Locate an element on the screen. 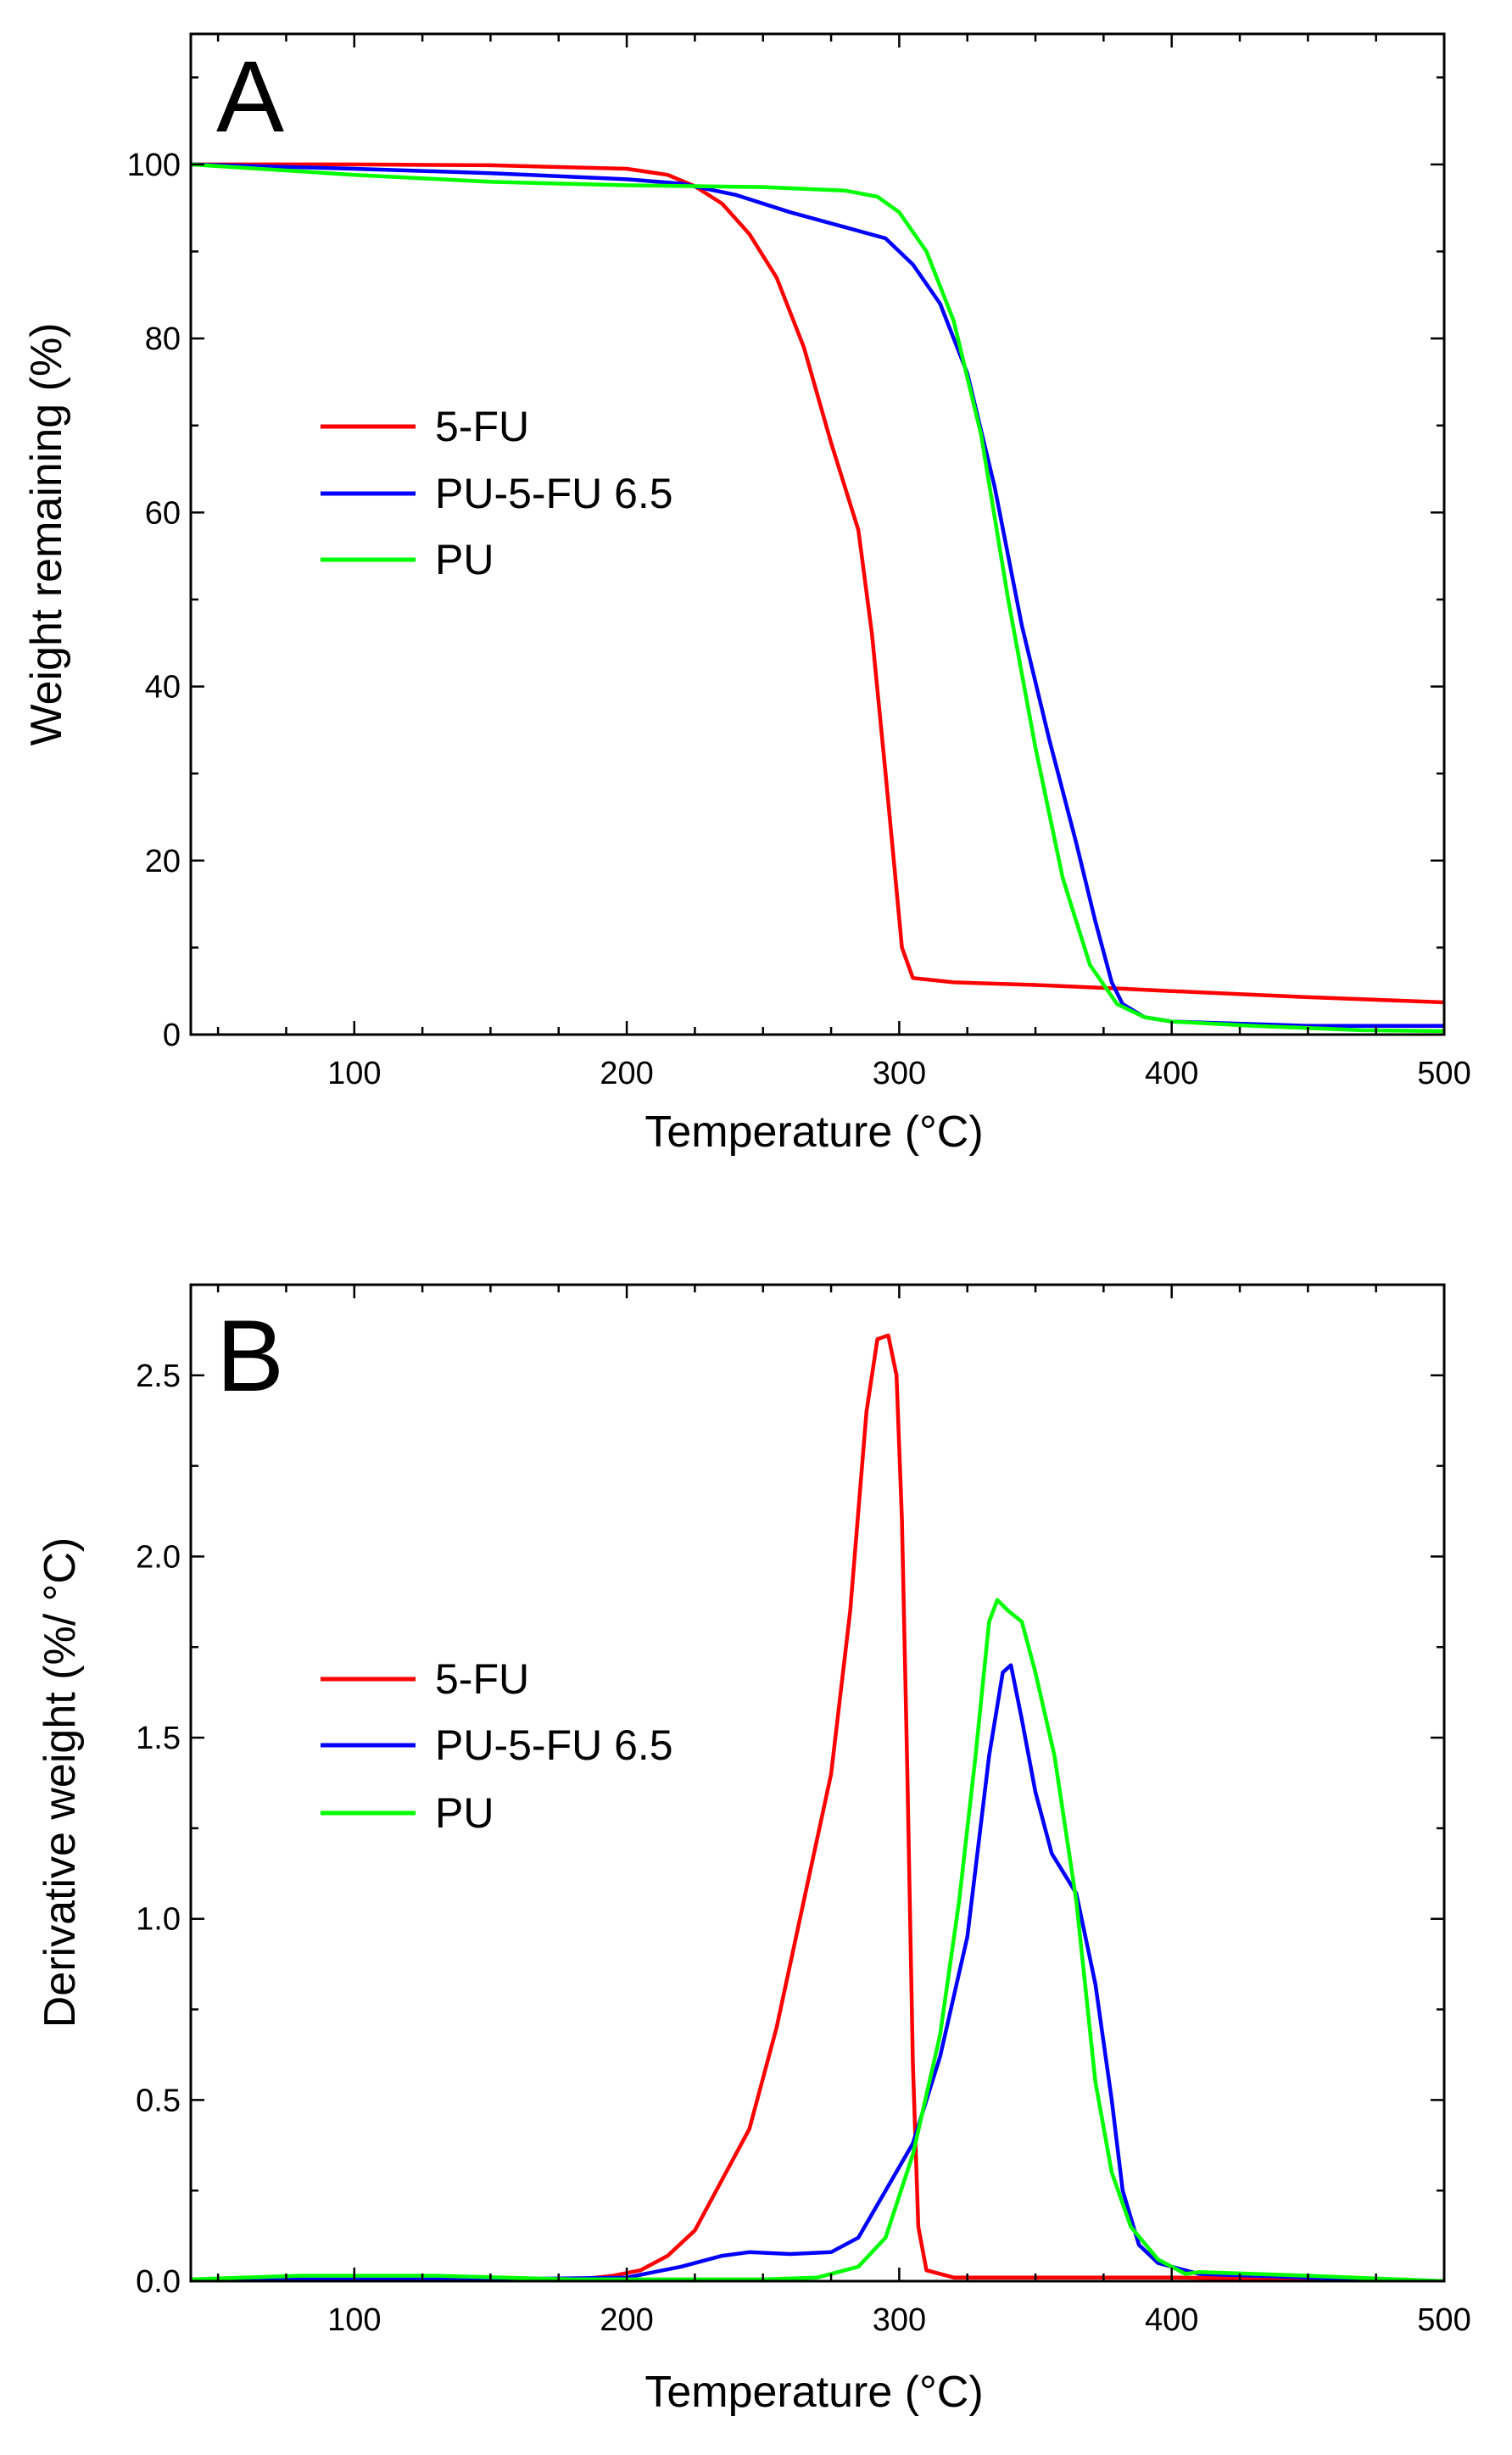 This screenshot has width=1512, height=2455. y-tick-label: 2.0 is located at coordinates (158, 1557).